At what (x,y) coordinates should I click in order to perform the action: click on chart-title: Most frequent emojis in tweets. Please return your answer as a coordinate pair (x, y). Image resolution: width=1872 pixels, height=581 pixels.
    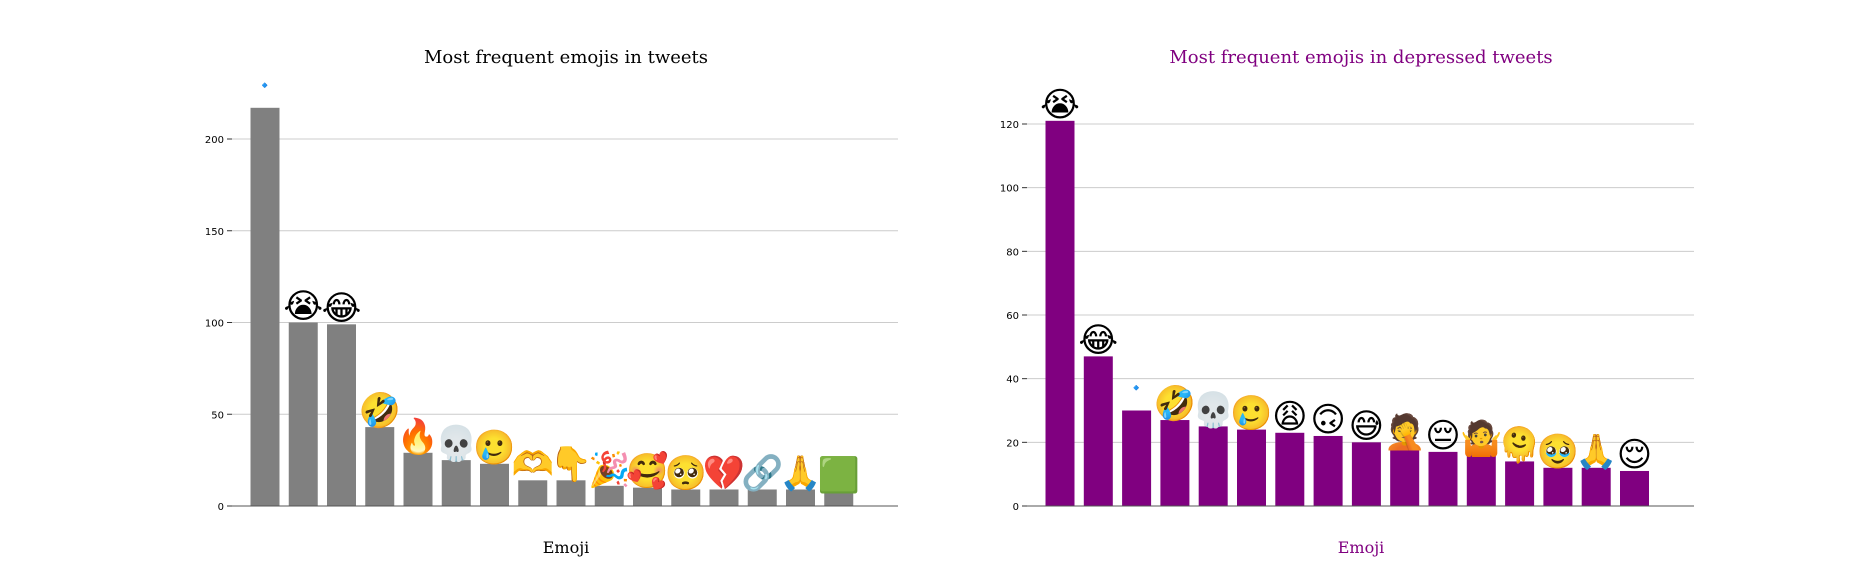
    Looking at the image, I should click on (566, 57).